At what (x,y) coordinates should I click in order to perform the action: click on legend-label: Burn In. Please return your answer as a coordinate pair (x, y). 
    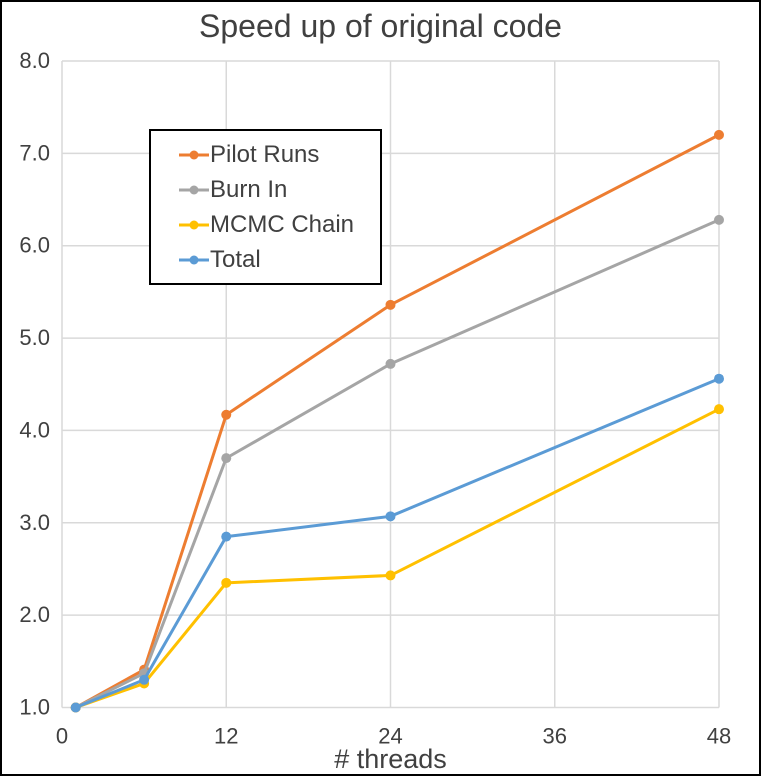
    Looking at the image, I should click on (249, 189).